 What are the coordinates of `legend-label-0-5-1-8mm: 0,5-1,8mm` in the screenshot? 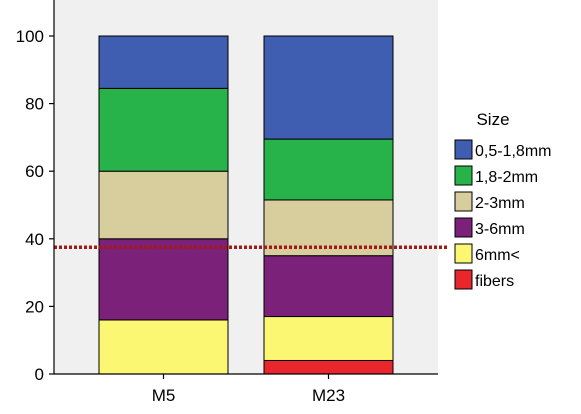 It's located at (513, 151).